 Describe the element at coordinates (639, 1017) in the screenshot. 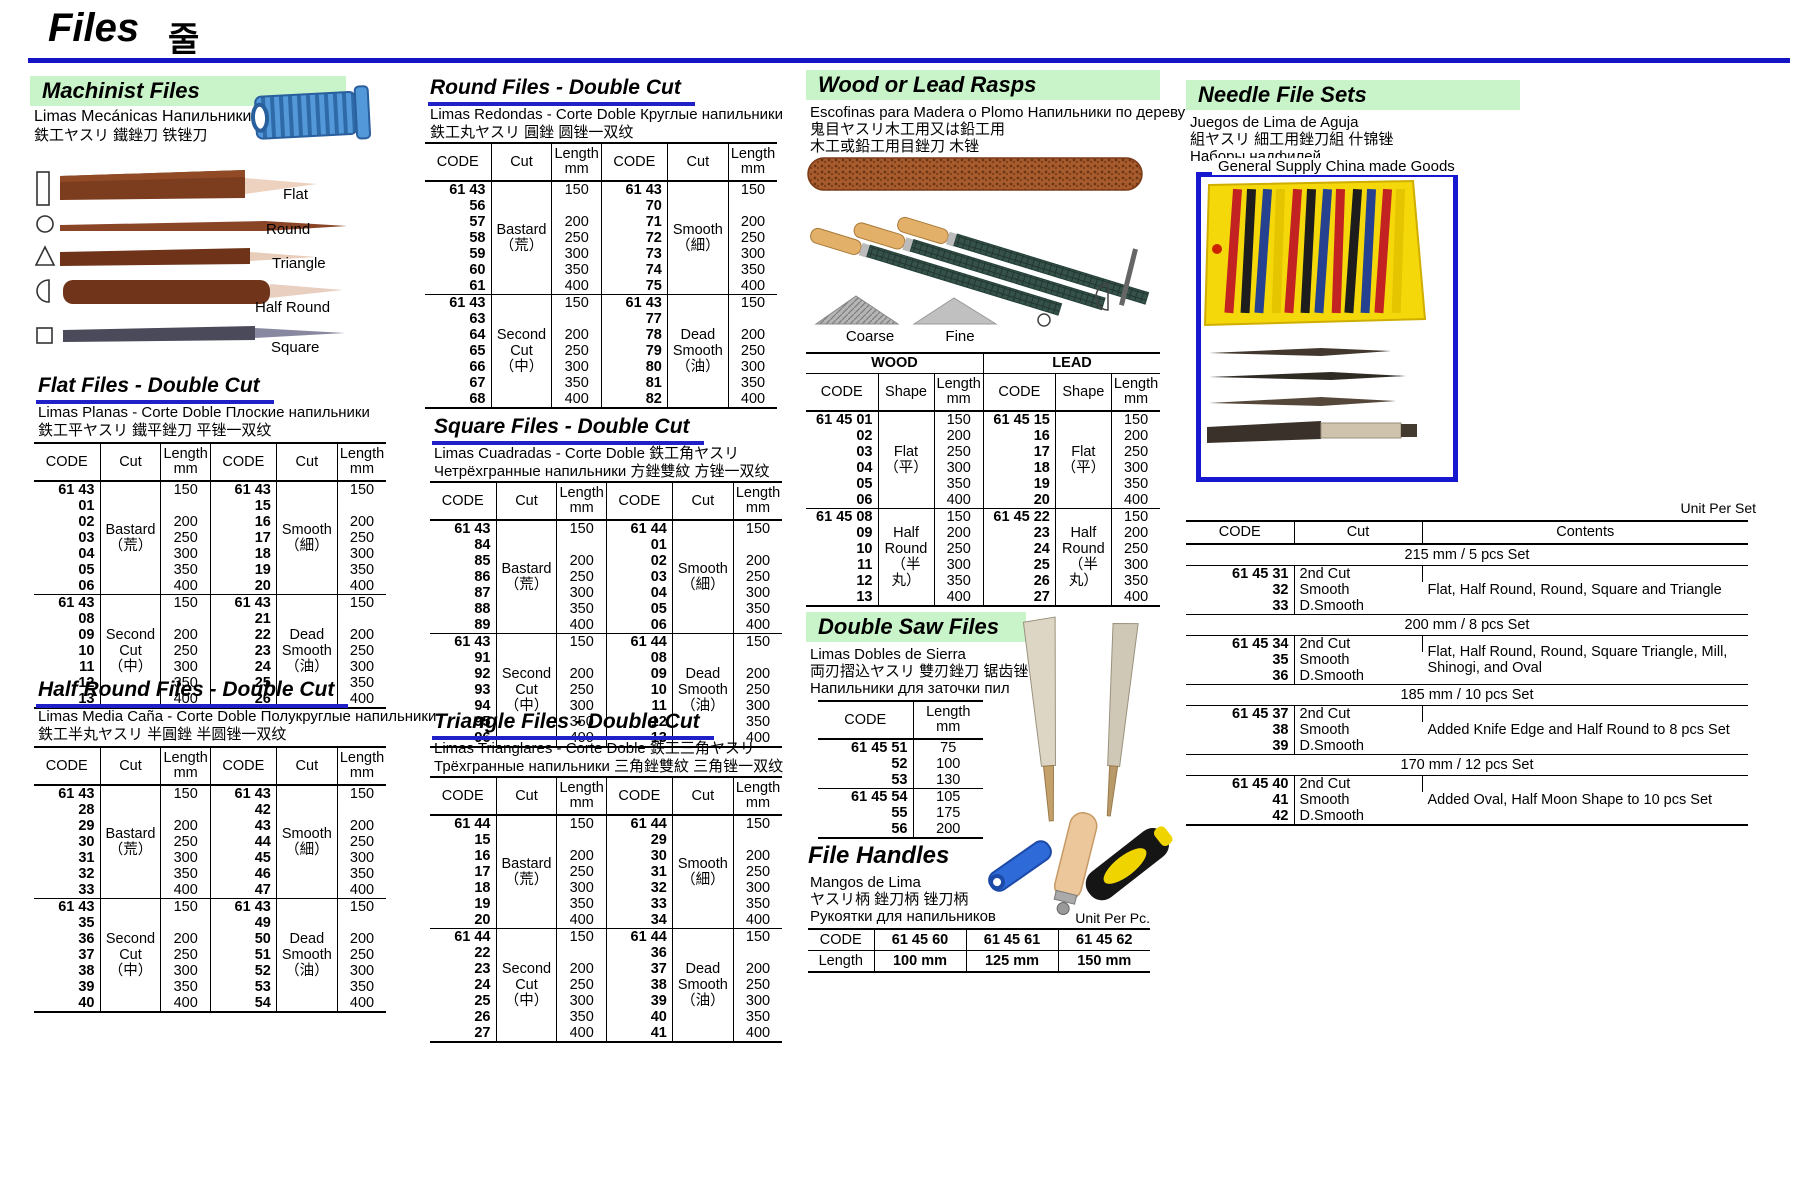

I see `code-cell: 40` at that location.